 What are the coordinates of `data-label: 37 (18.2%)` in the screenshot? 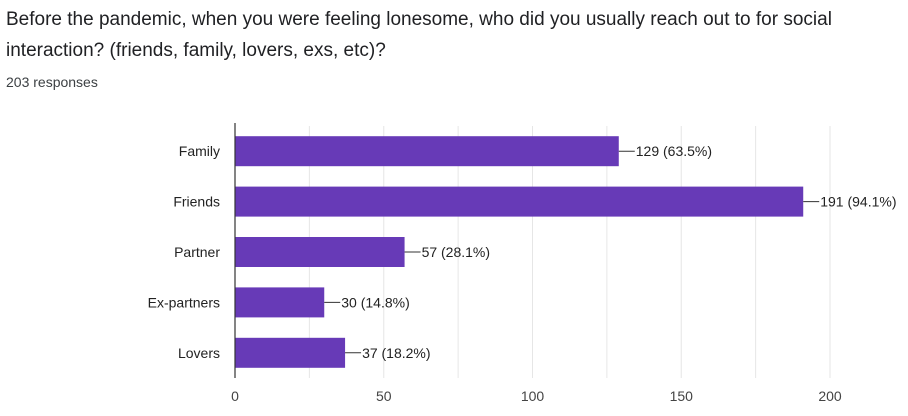 It's located at (396, 353).